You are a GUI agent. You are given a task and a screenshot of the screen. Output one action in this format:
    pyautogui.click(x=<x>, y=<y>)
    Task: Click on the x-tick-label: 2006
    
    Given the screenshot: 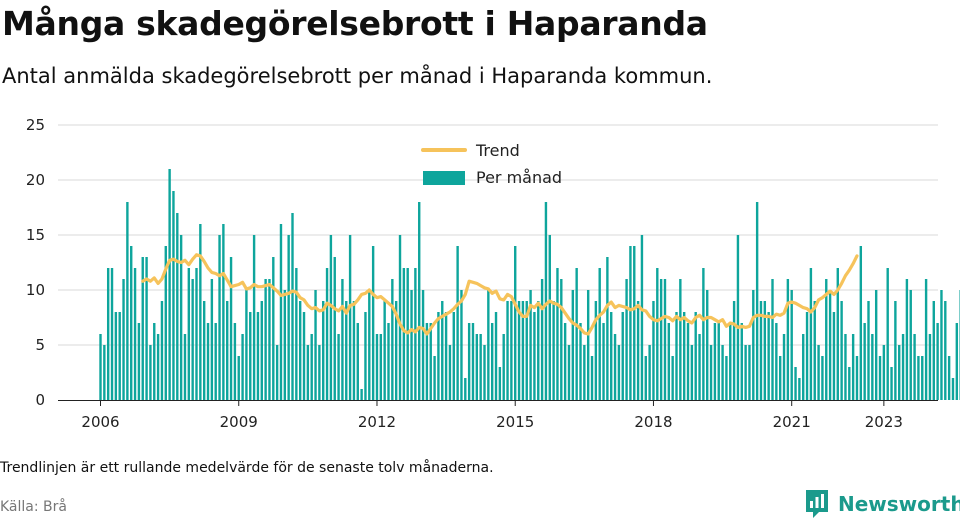 What is the action you would take?
    pyautogui.click(x=100, y=422)
    